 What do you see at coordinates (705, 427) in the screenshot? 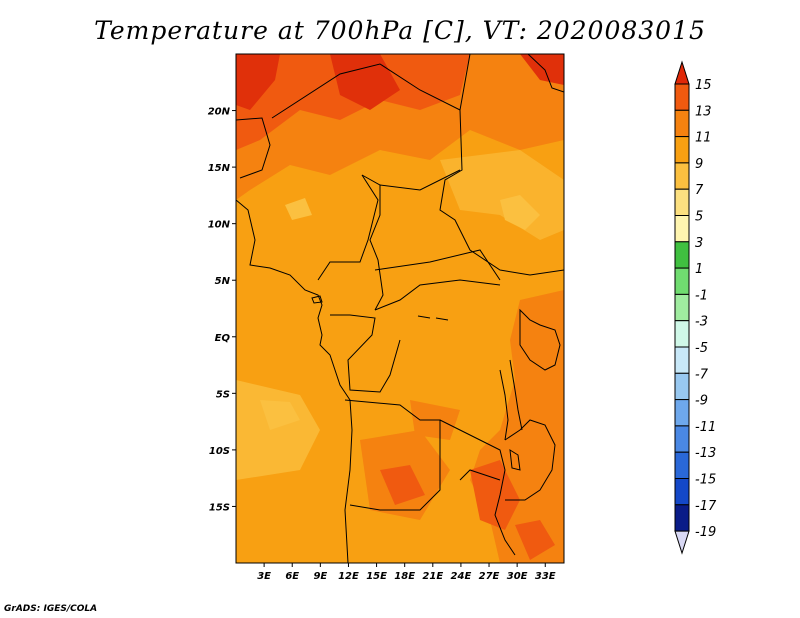
I see `colorbar-label: -11` at bounding box center [705, 427].